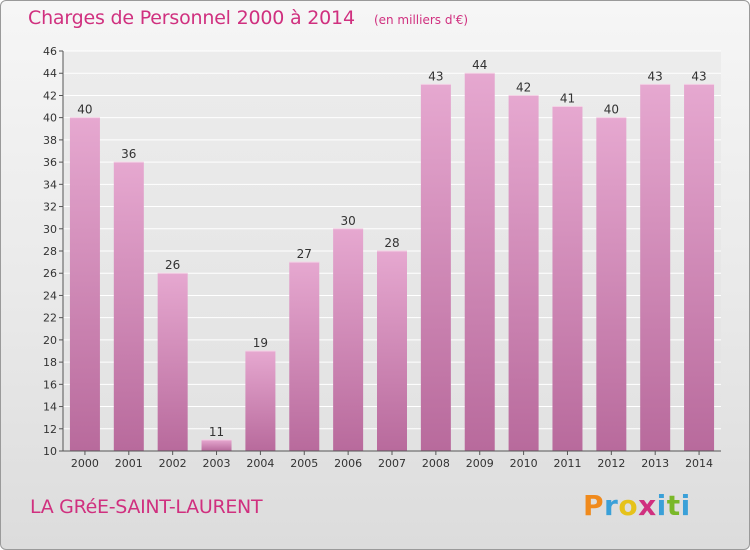  I want to click on x-tick-label-2002: 2002, so click(173, 463).